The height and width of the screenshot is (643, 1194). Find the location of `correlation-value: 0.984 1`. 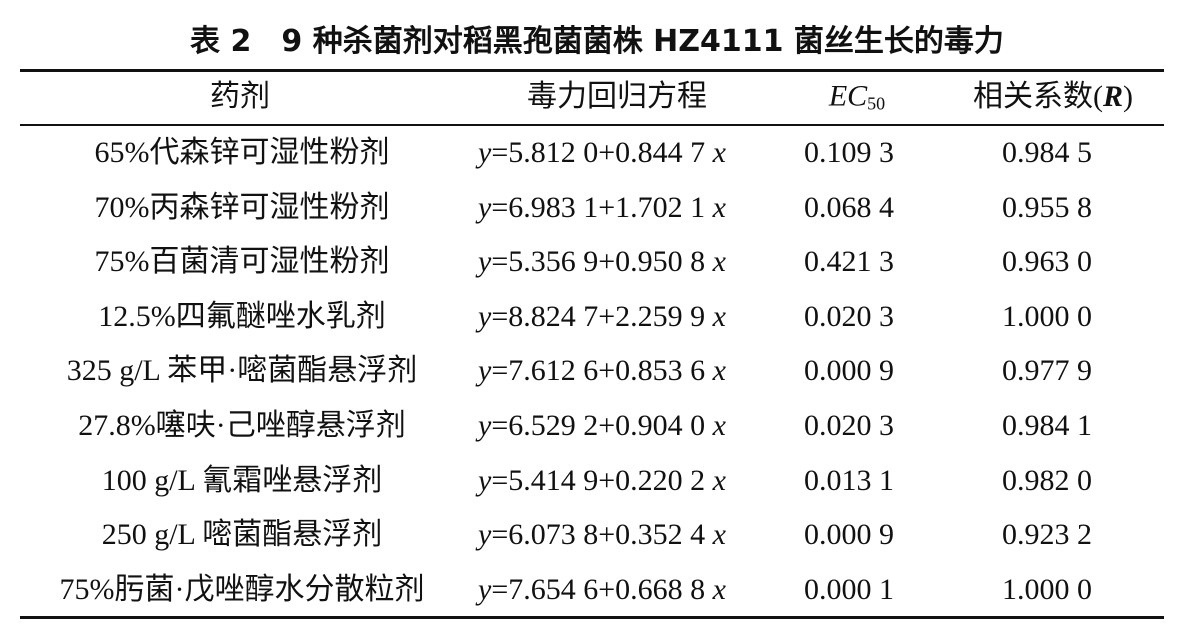

correlation-value: 0.984 1 is located at coordinates (1047, 425).